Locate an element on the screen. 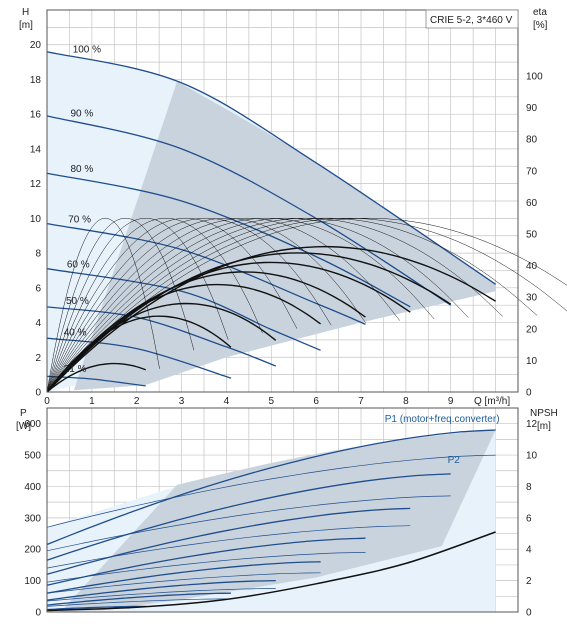 The width and height of the screenshot is (567, 626). power-tick-label: 600 is located at coordinates (32, 424).